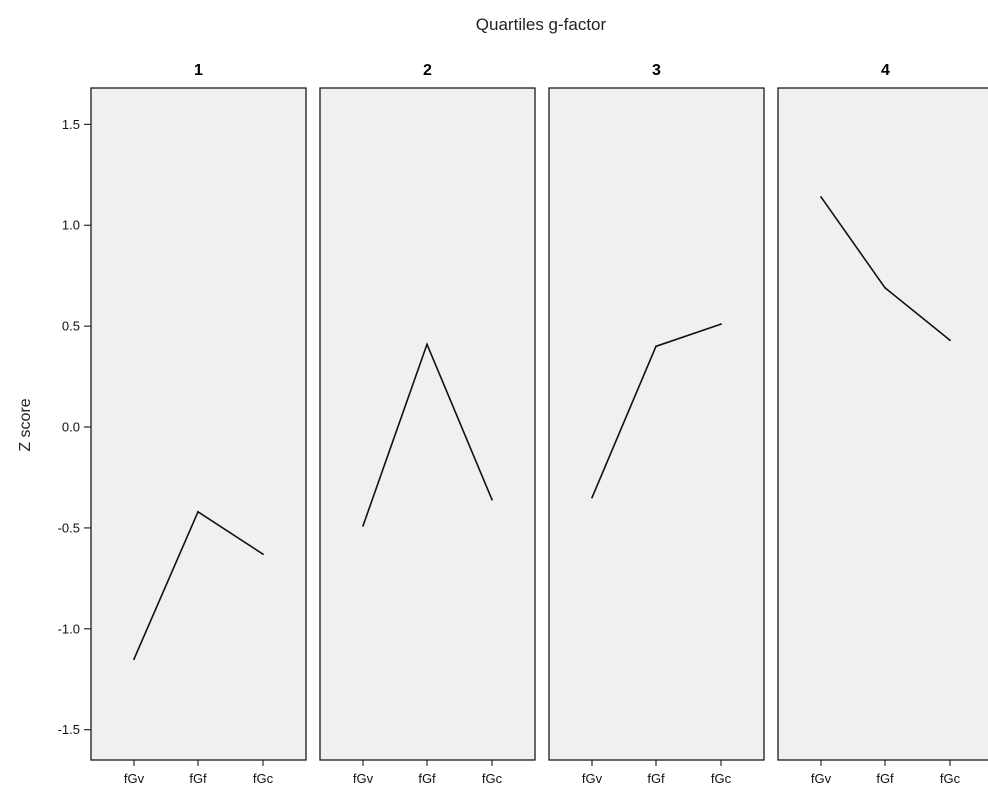  I want to click on y-tick-label: 1.5, so click(71, 124).